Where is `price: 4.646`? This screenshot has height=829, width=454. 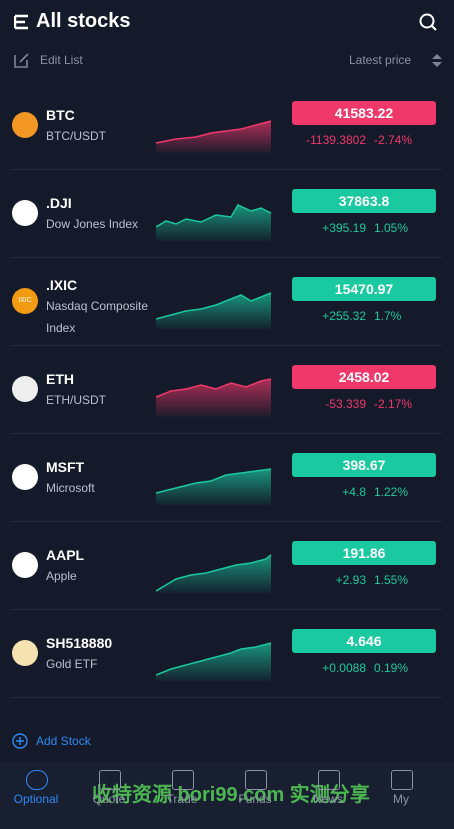 price: 4.646 is located at coordinates (364, 641).